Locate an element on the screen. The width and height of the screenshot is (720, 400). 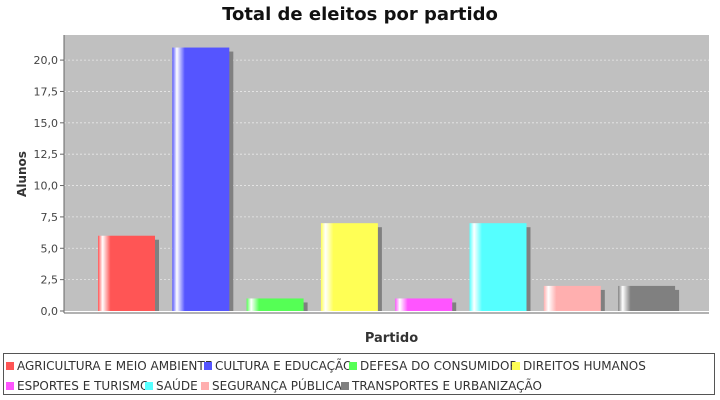
legend-item: AGRICULTURA E MEIO AMBIENTE is located at coordinates (109, 366).